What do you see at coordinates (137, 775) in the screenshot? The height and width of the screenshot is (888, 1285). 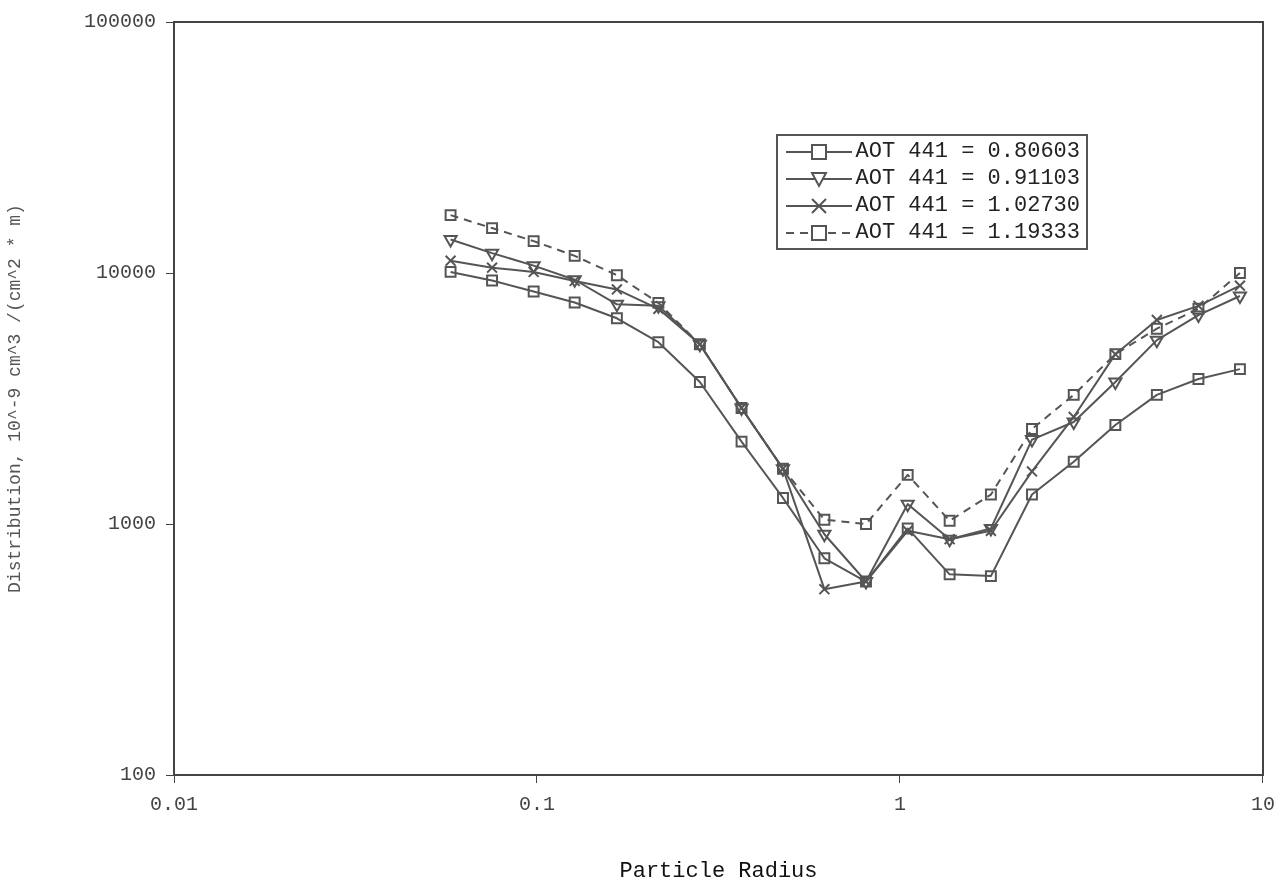 I see `y-tick-label: 100` at bounding box center [137, 775].